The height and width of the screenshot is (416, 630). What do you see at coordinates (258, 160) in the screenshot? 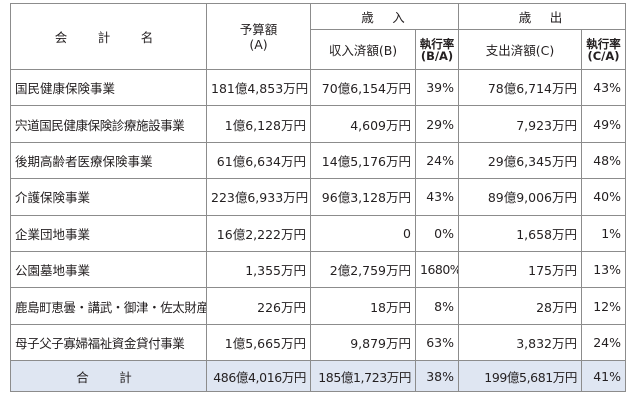
I see `budget-amount: 61億6,634万円` at bounding box center [258, 160].